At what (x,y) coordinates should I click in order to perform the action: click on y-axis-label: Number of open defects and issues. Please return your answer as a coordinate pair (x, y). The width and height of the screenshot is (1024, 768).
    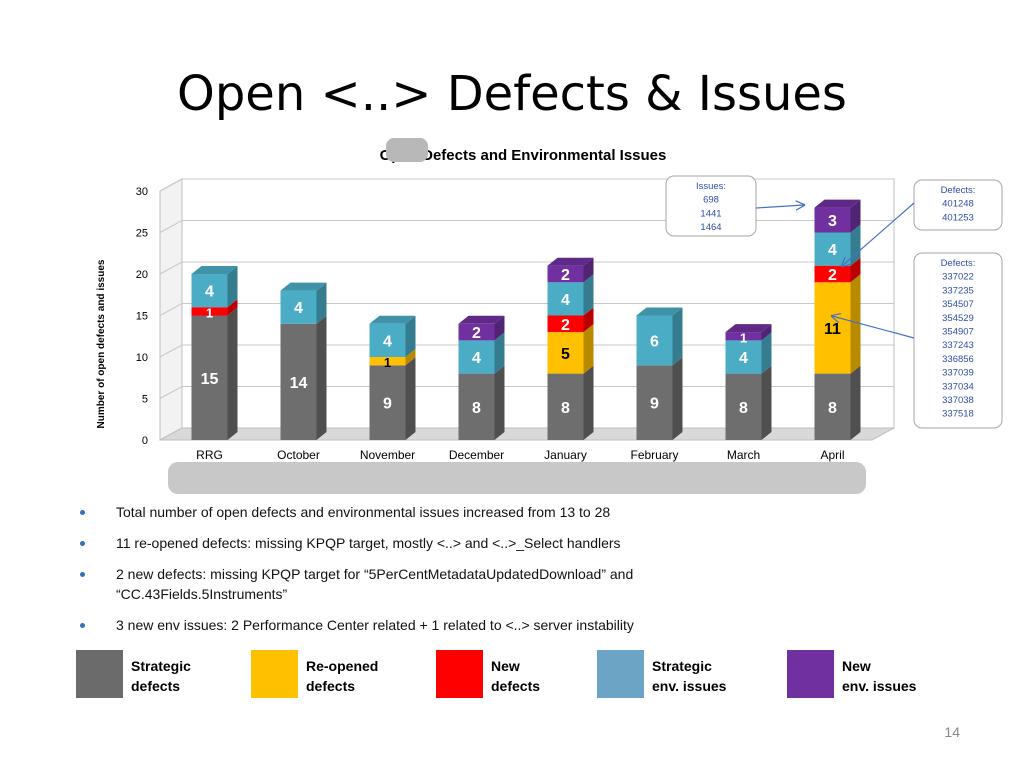
    Looking at the image, I should click on (101, 343).